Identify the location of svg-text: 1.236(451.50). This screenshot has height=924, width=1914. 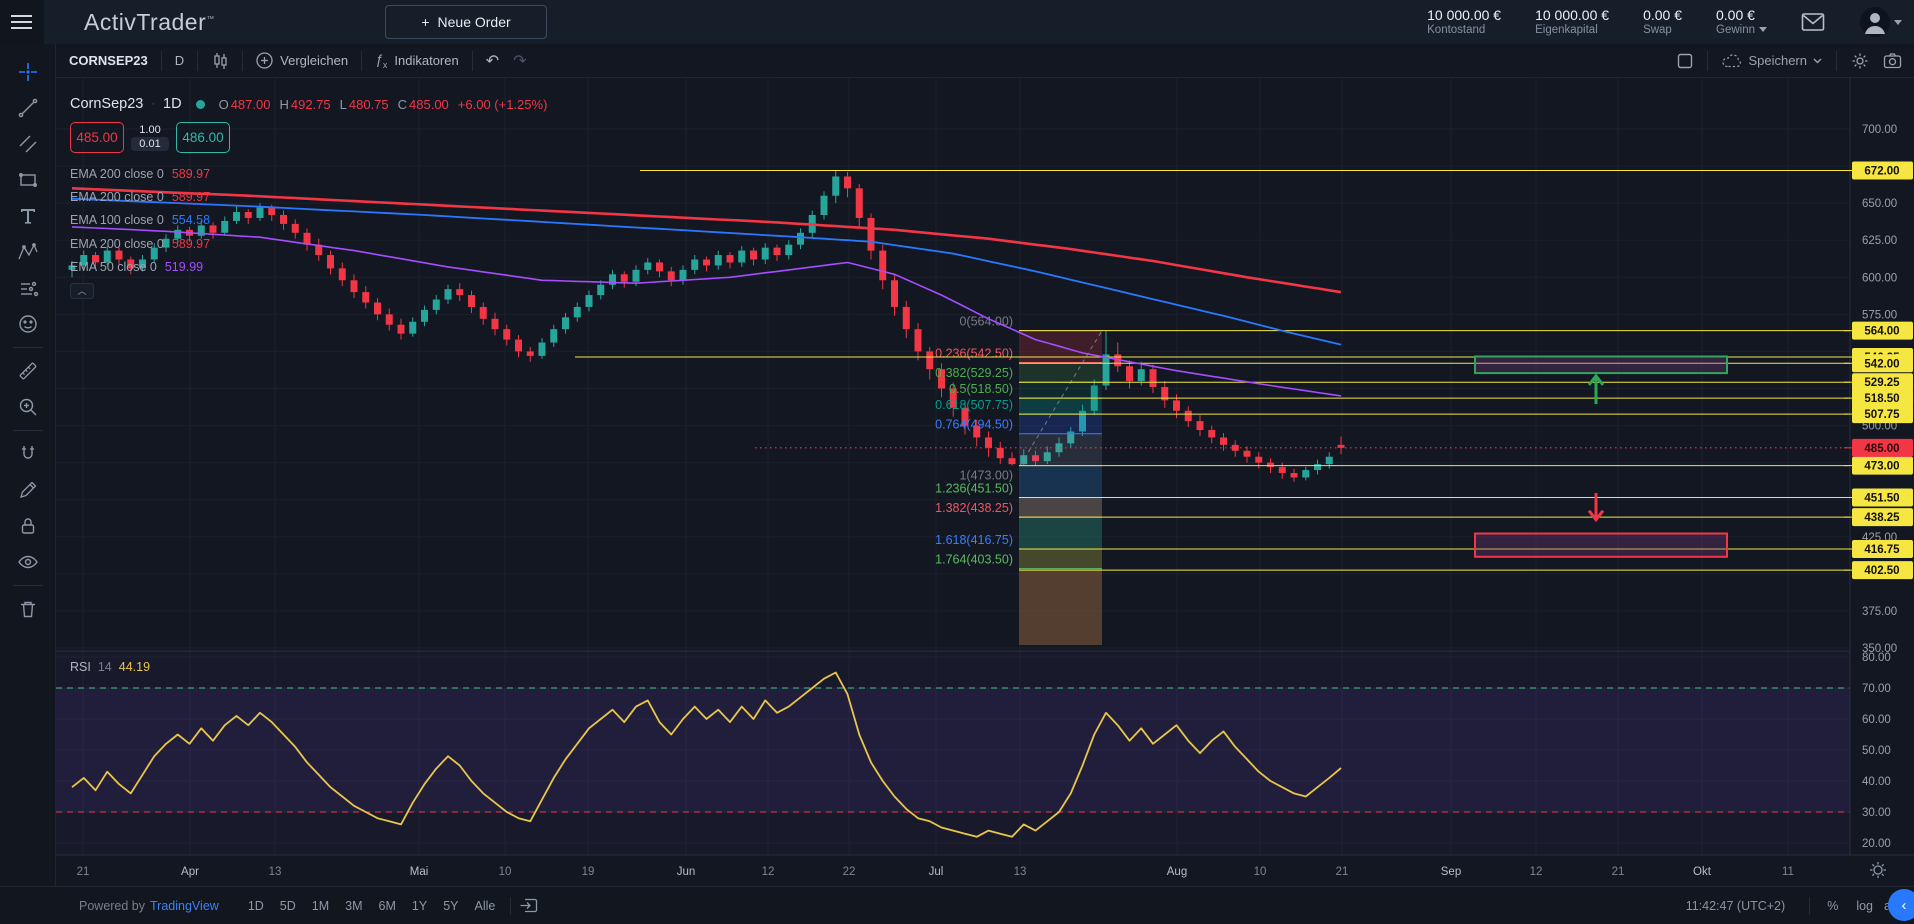
(974, 488).